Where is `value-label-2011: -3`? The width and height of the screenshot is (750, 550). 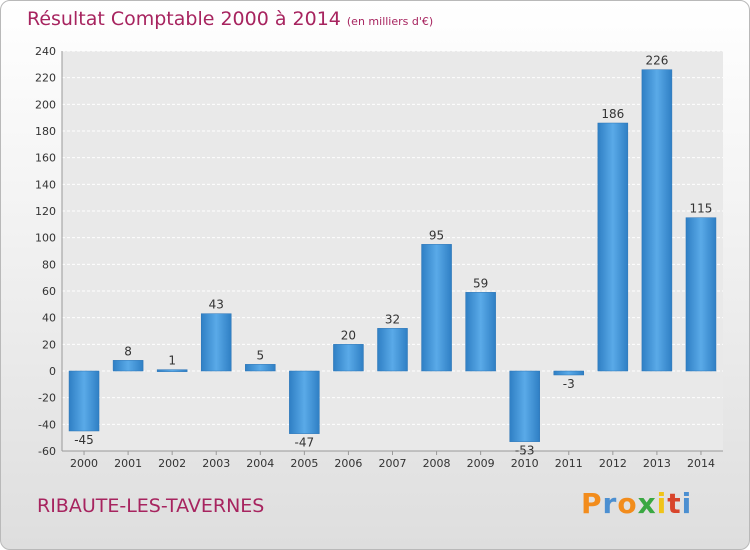
value-label-2011: -3 is located at coordinates (569, 384).